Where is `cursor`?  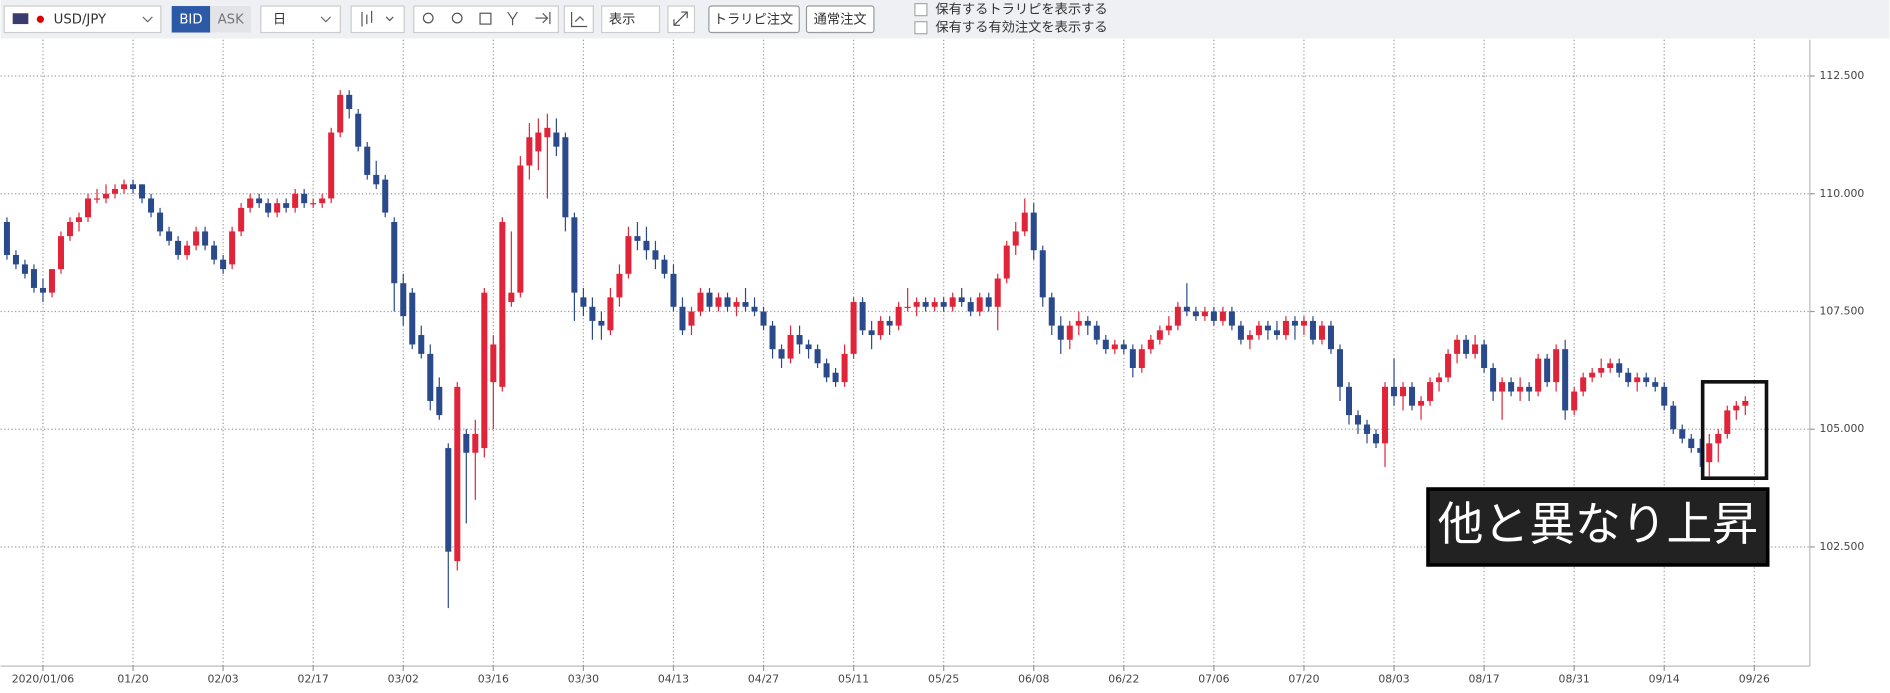
cursor is located at coordinates (512, 18).